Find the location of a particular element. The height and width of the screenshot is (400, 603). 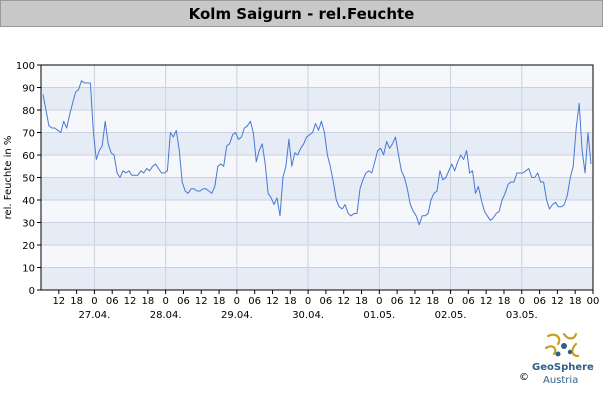

y-tick-label: 0 is located at coordinates (32, 291).